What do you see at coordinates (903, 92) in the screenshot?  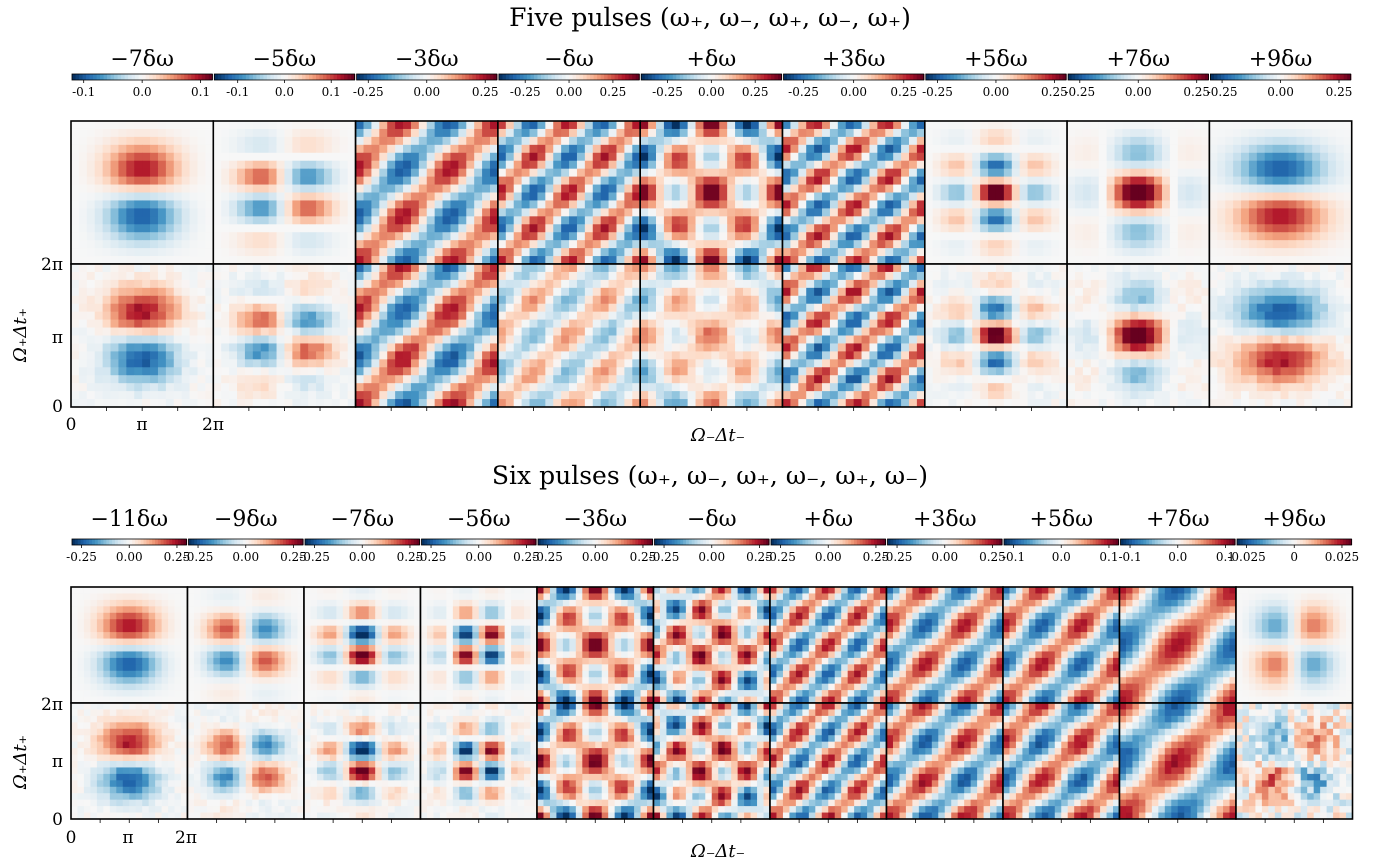 I see `colorbar-tick-label: 0.25` at bounding box center [903, 92].